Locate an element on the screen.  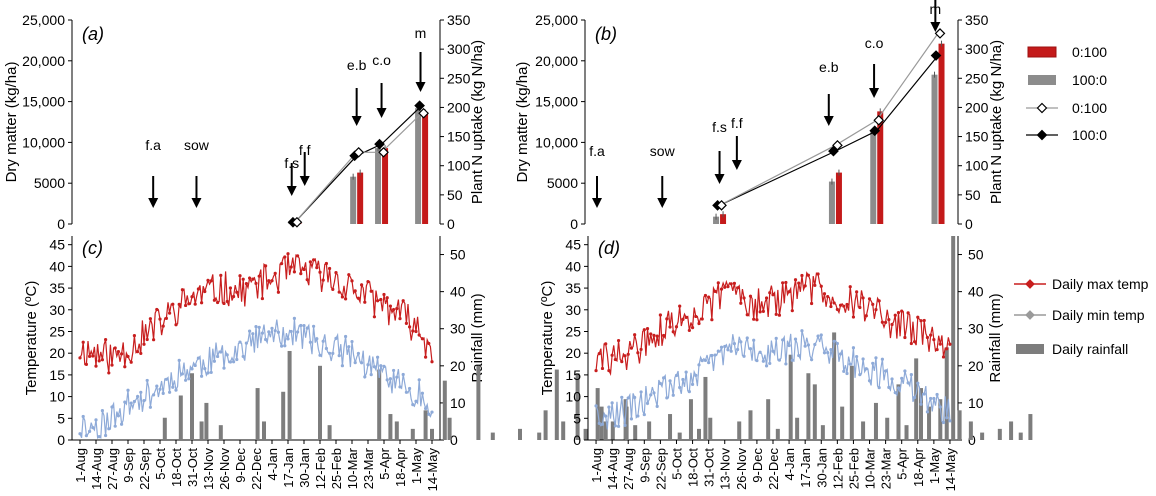
stage-label: e.b is located at coordinates (829, 67).